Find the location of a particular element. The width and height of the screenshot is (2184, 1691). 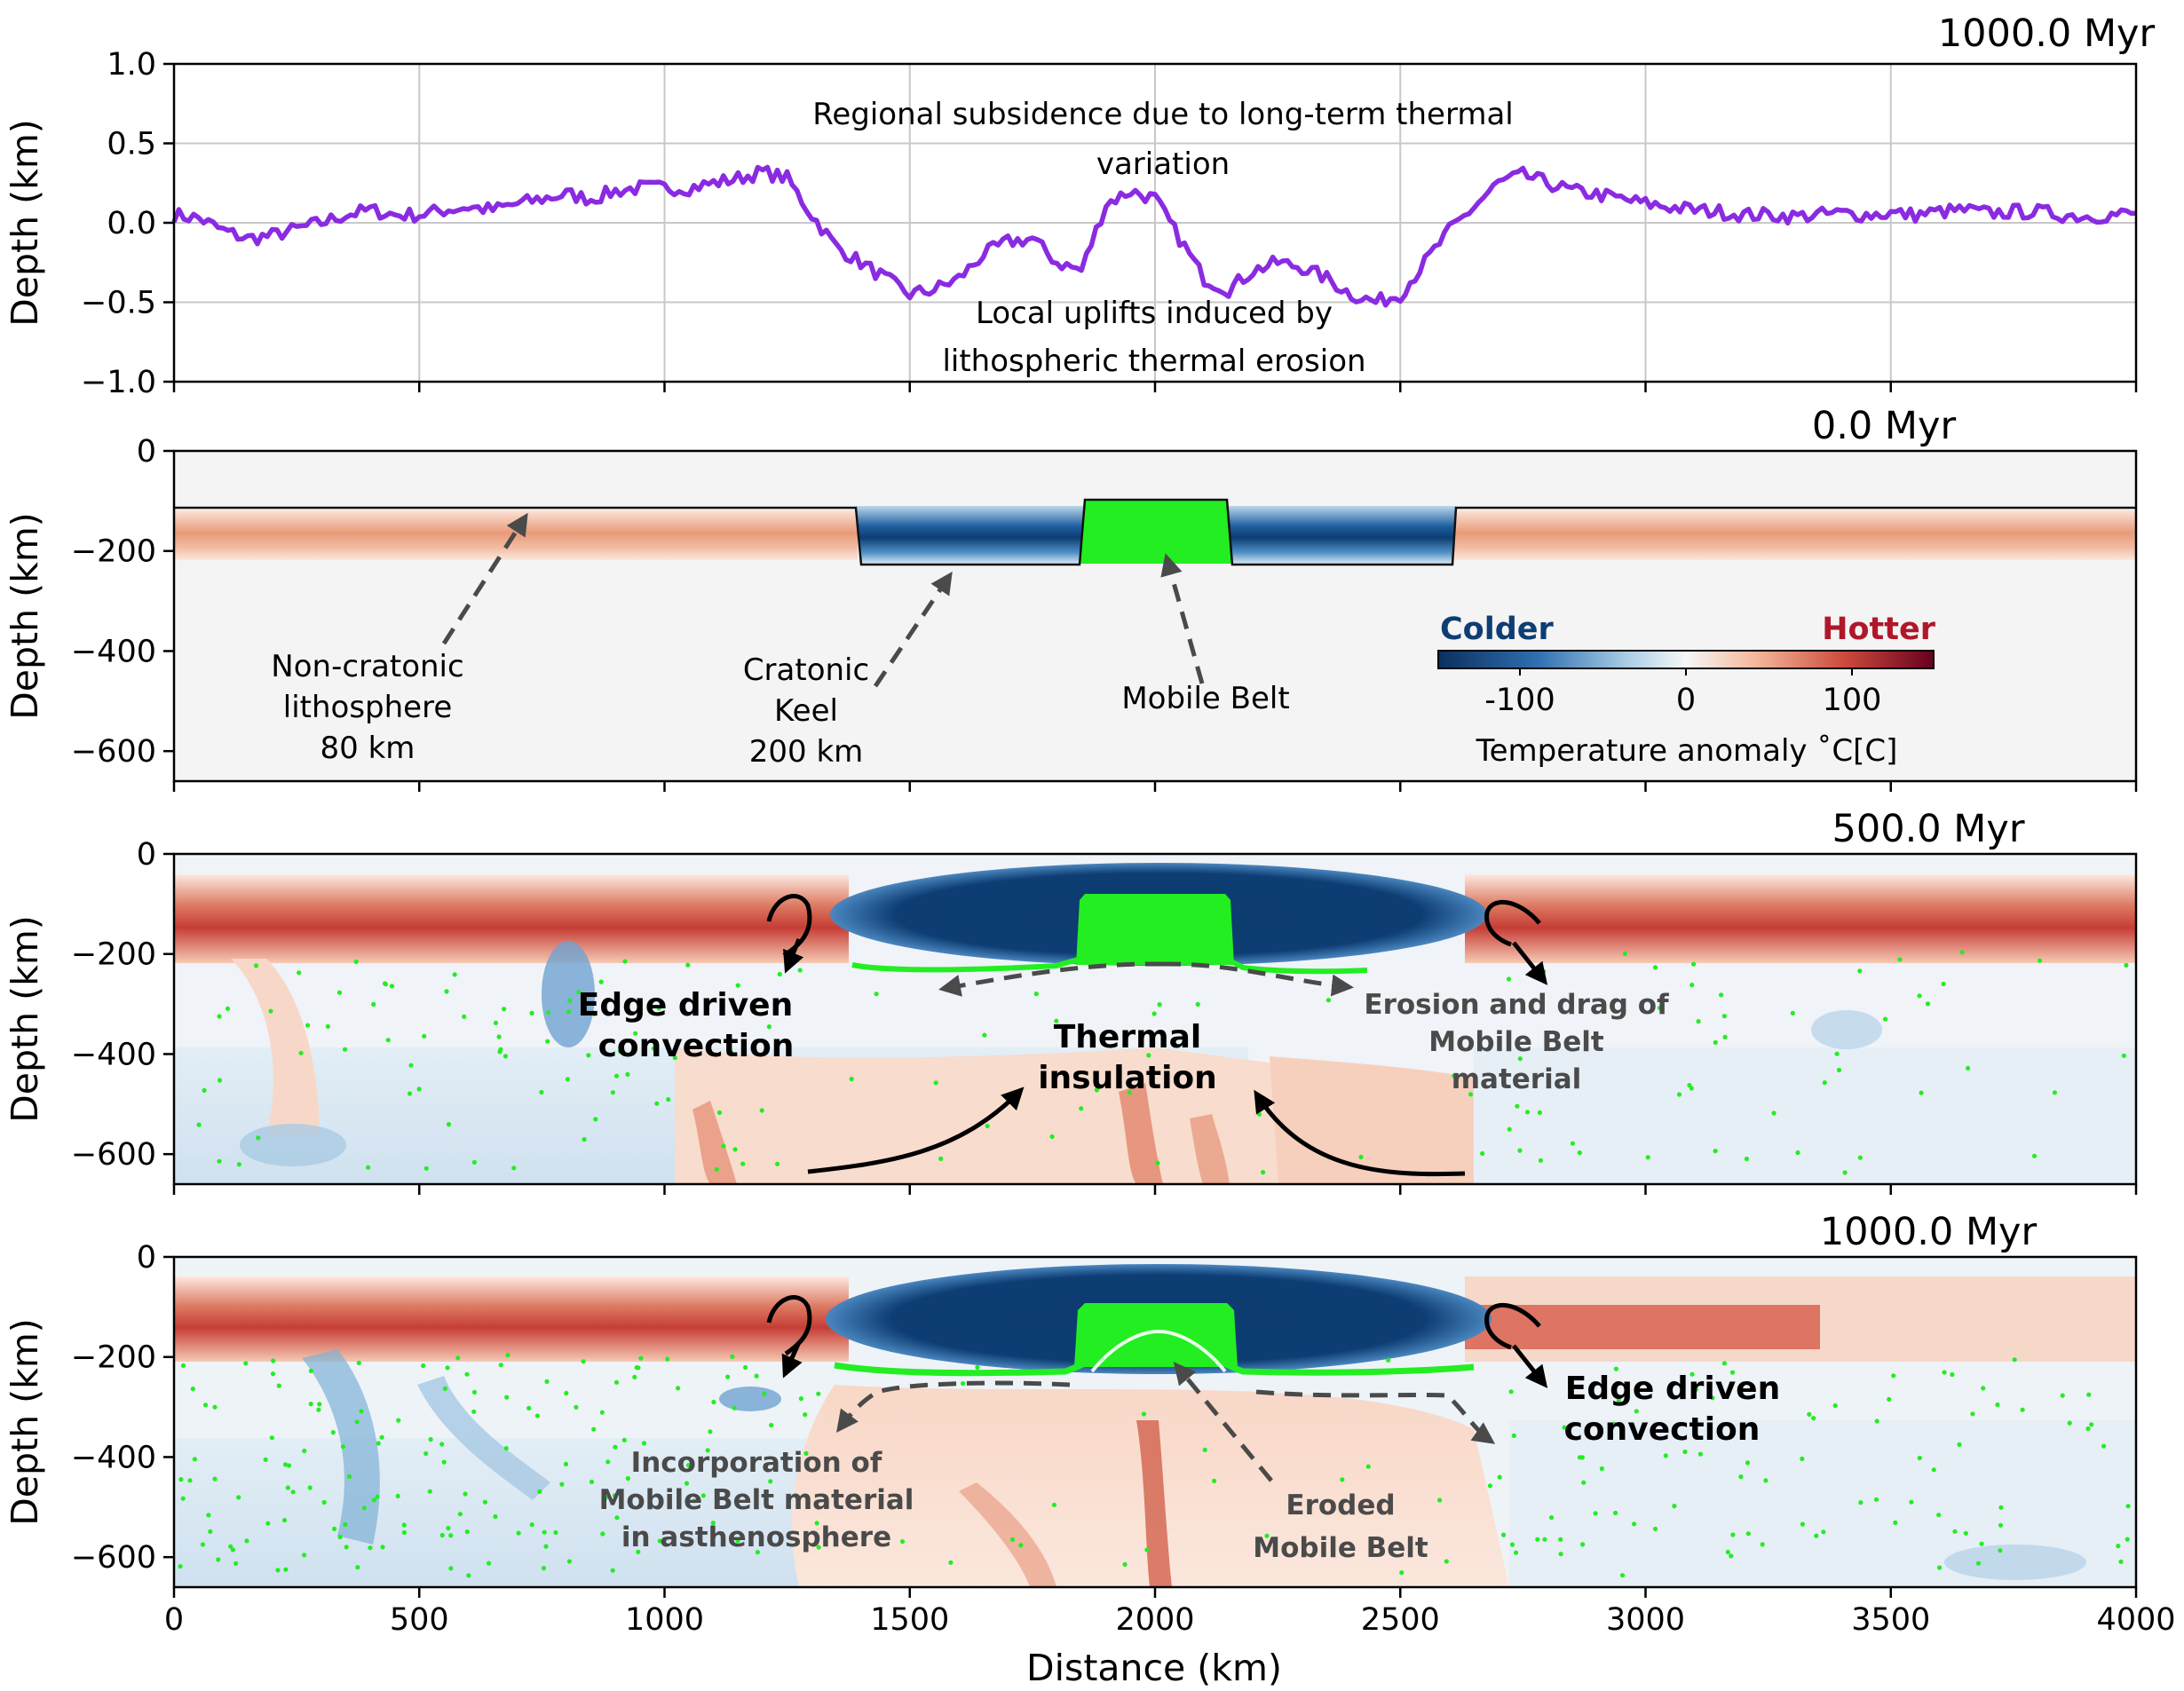

topography-y-ticks: 1.0 0.5 0.0 −0.5 −1.0 is located at coordinates (128, 223).